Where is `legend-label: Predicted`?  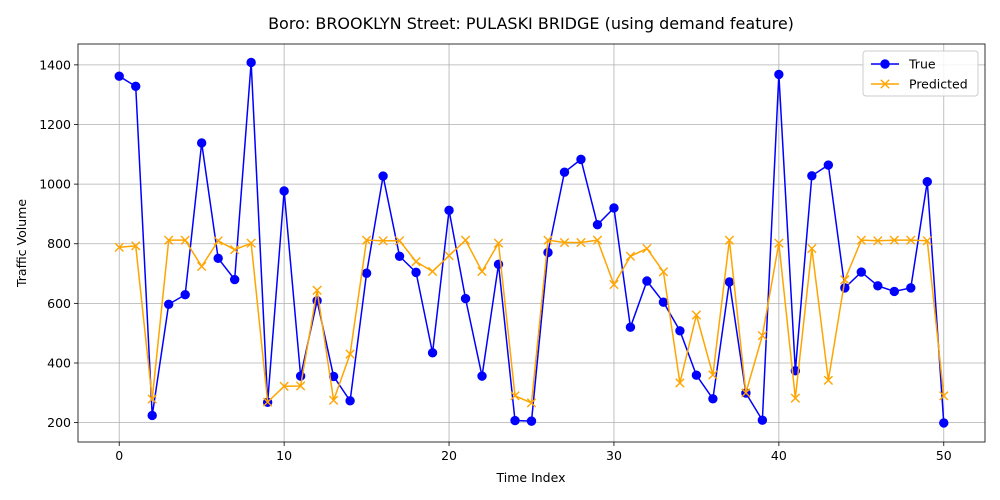 legend-label: Predicted is located at coordinates (938, 84).